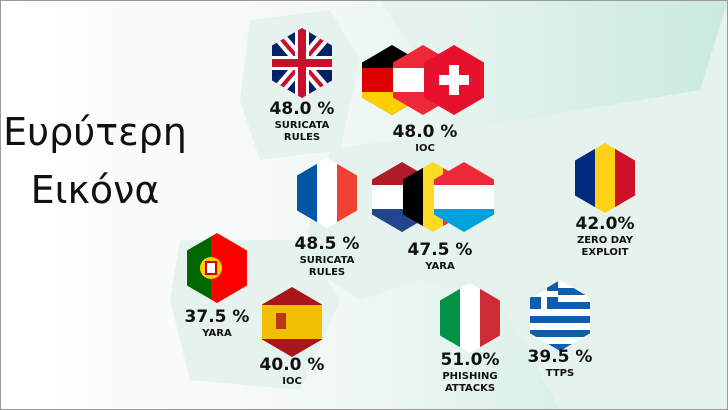 The height and width of the screenshot is (410, 728). I want to click on category-label: ZERO DAY, so click(605, 240).